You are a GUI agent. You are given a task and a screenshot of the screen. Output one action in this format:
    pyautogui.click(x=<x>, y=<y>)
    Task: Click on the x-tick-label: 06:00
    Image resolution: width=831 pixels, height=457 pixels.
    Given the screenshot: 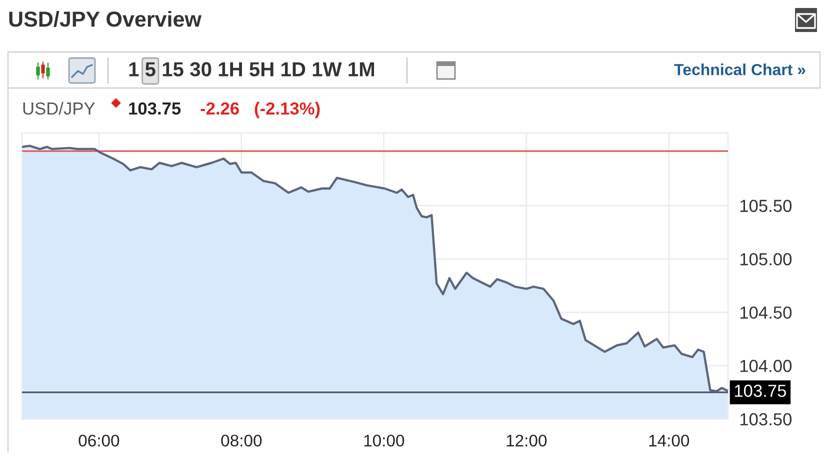 What is the action you would take?
    pyautogui.click(x=99, y=440)
    